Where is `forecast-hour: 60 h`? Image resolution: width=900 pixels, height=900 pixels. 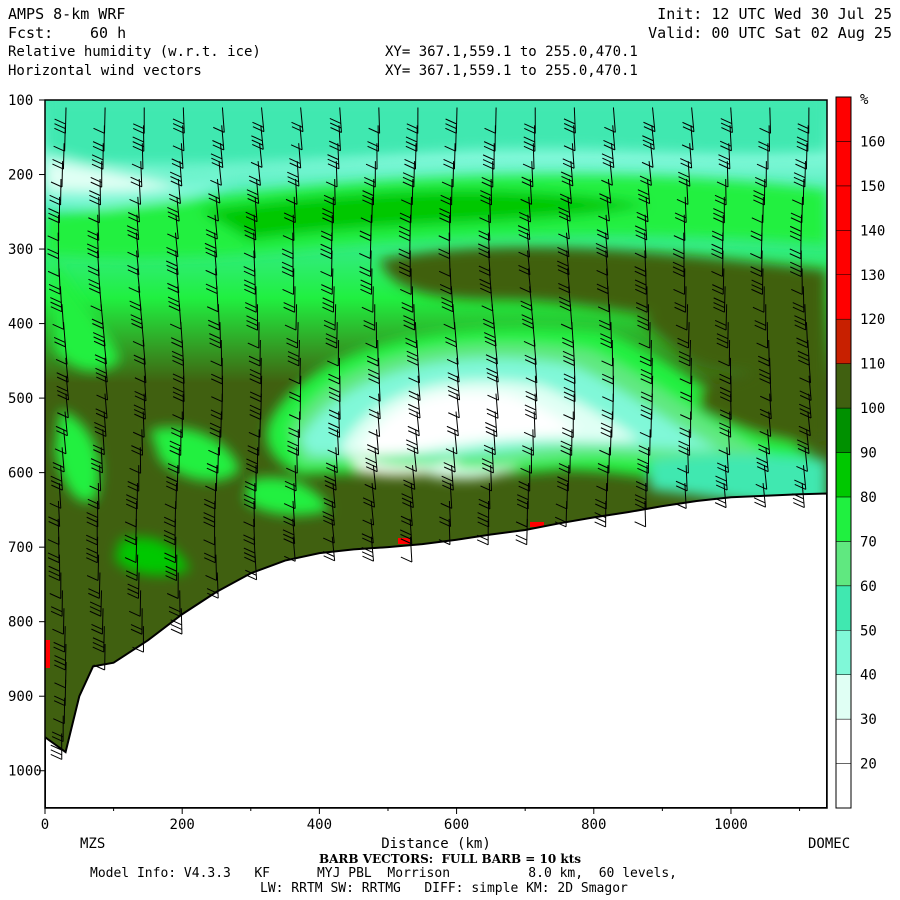
forecast-hour: 60 h is located at coordinates (108, 33).